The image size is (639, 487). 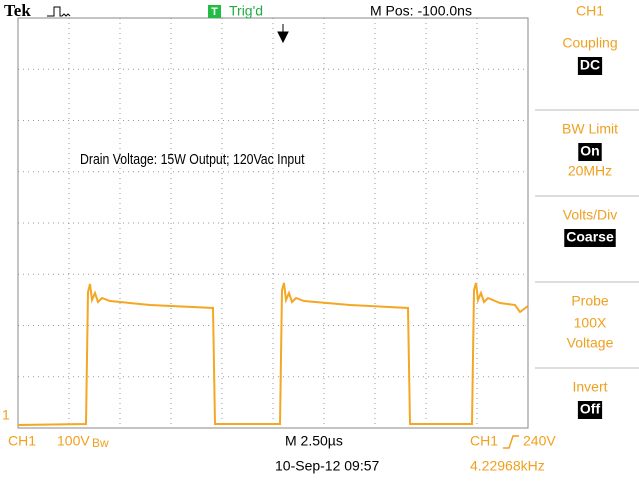 I want to click on menu-channel: CH1, so click(x=590, y=11).